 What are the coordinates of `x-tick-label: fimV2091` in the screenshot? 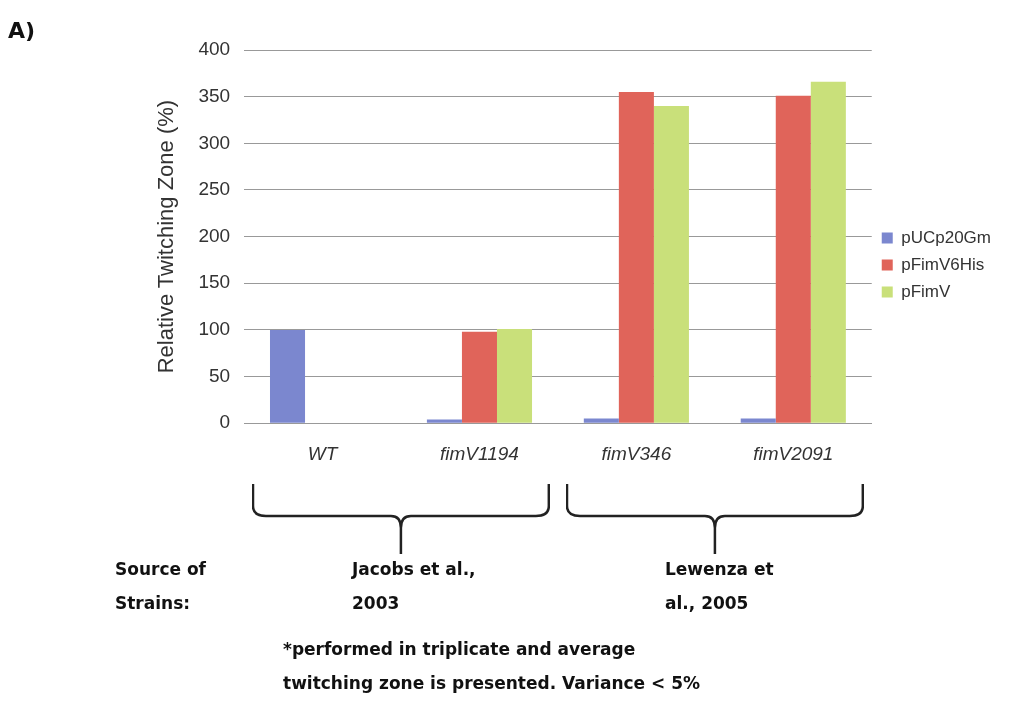 It's located at (793, 453).